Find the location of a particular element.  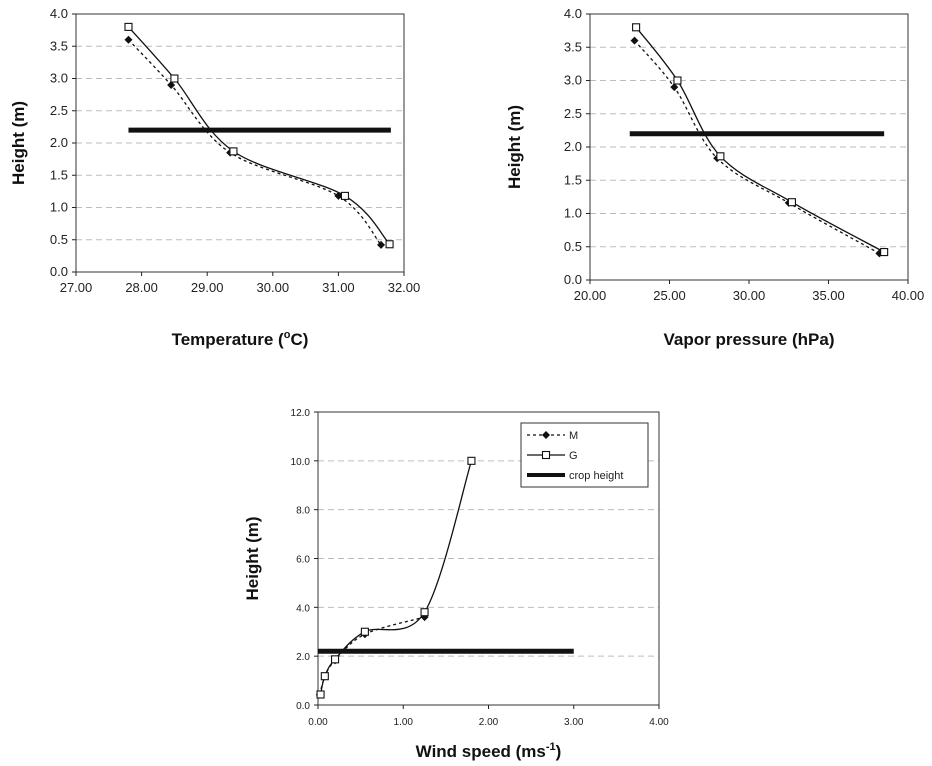

y-tick-label: 12.0 is located at coordinates (301, 413).